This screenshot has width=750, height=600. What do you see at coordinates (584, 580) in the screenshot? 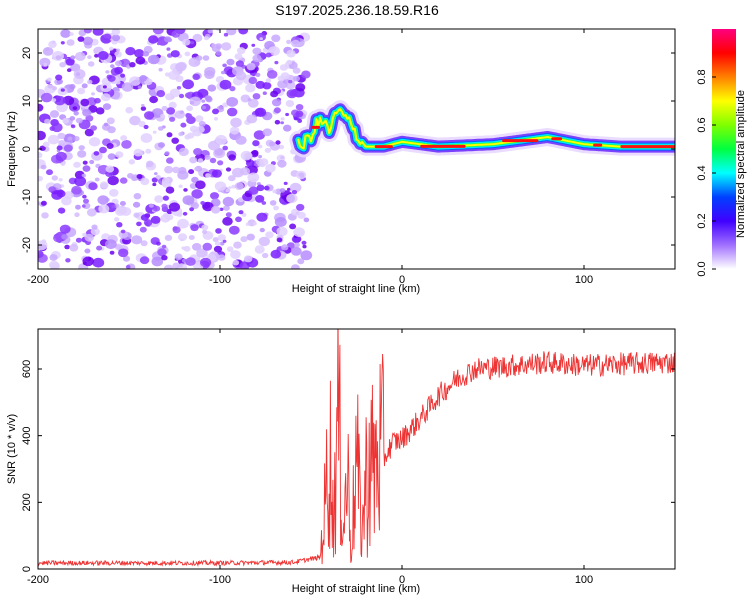
I see `x-tick-label: 100` at bounding box center [584, 580].